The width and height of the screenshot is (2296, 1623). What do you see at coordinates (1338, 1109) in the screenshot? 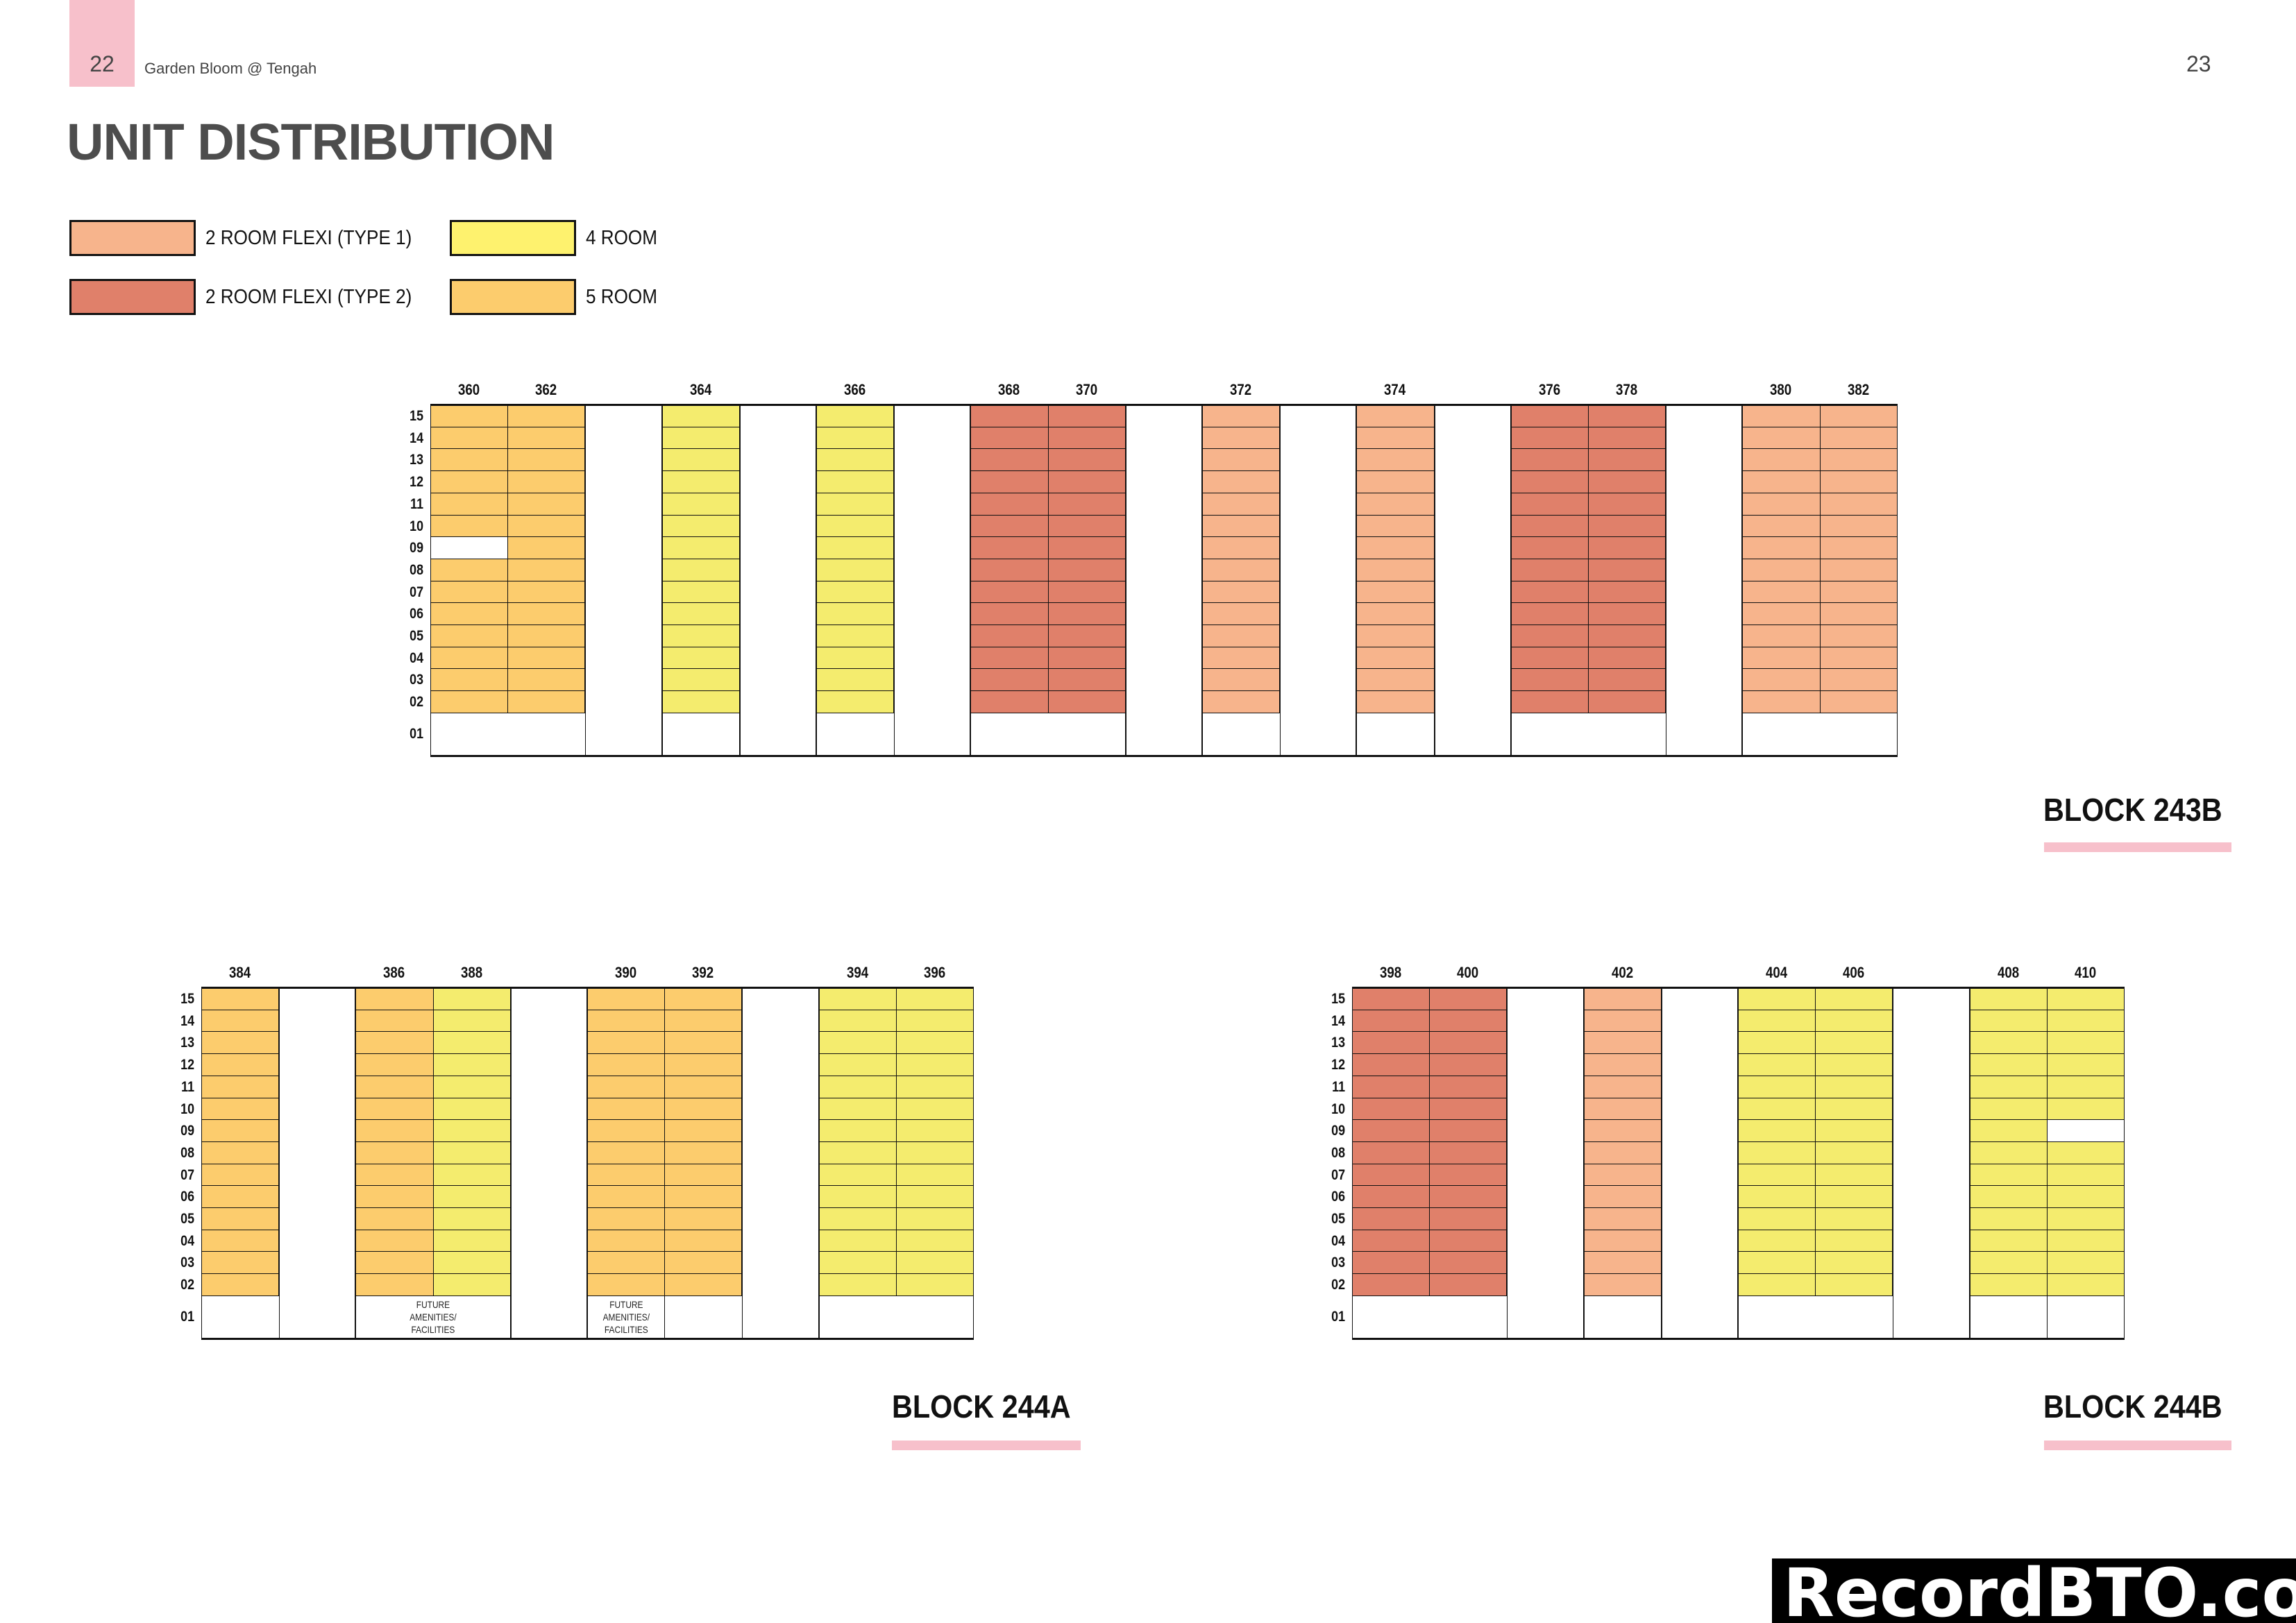
I see `floor-label: 10` at bounding box center [1338, 1109].